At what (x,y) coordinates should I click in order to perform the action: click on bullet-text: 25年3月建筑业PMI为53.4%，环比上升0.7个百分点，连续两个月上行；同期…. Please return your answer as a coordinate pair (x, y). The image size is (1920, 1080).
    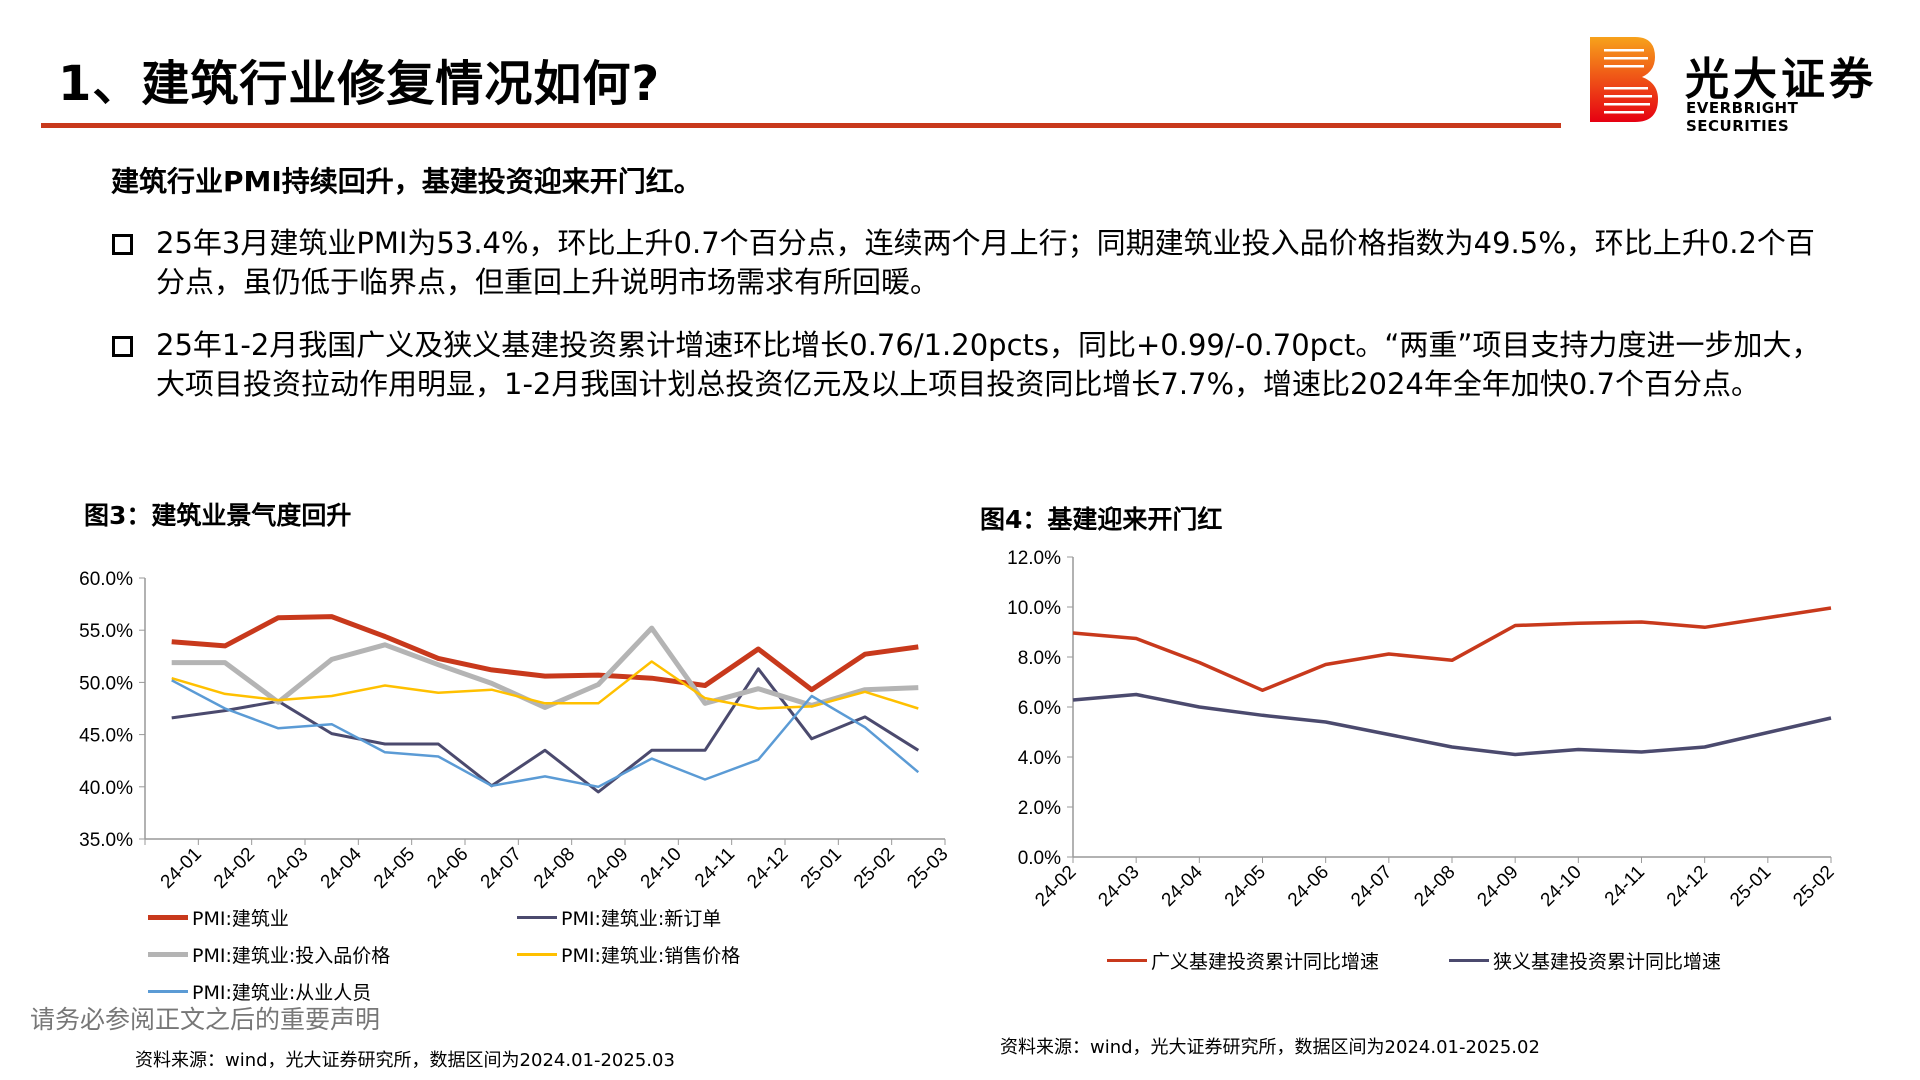
    Looking at the image, I should click on (985, 262).